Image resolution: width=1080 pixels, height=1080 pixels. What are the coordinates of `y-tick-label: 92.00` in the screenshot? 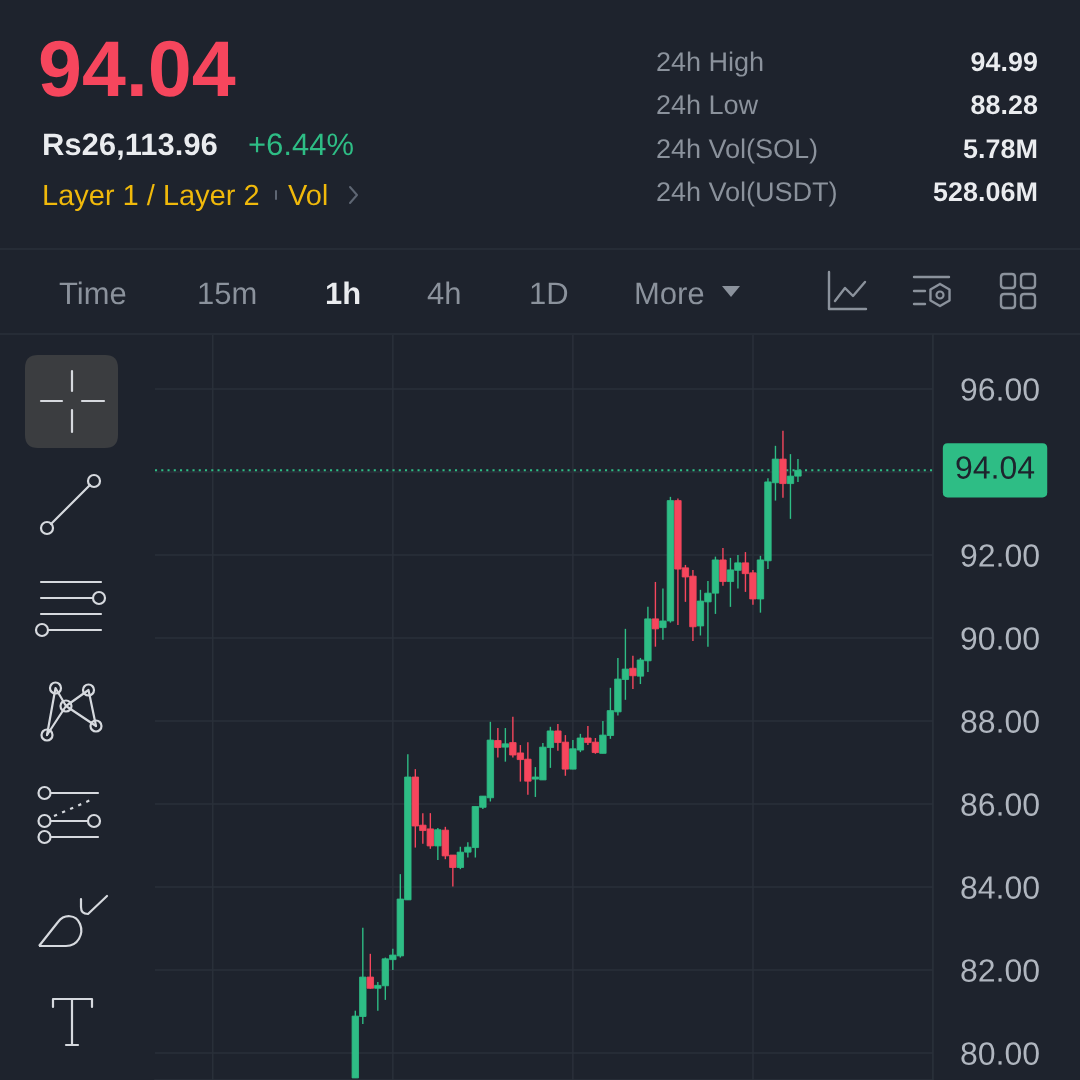 It's located at (1000, 555).